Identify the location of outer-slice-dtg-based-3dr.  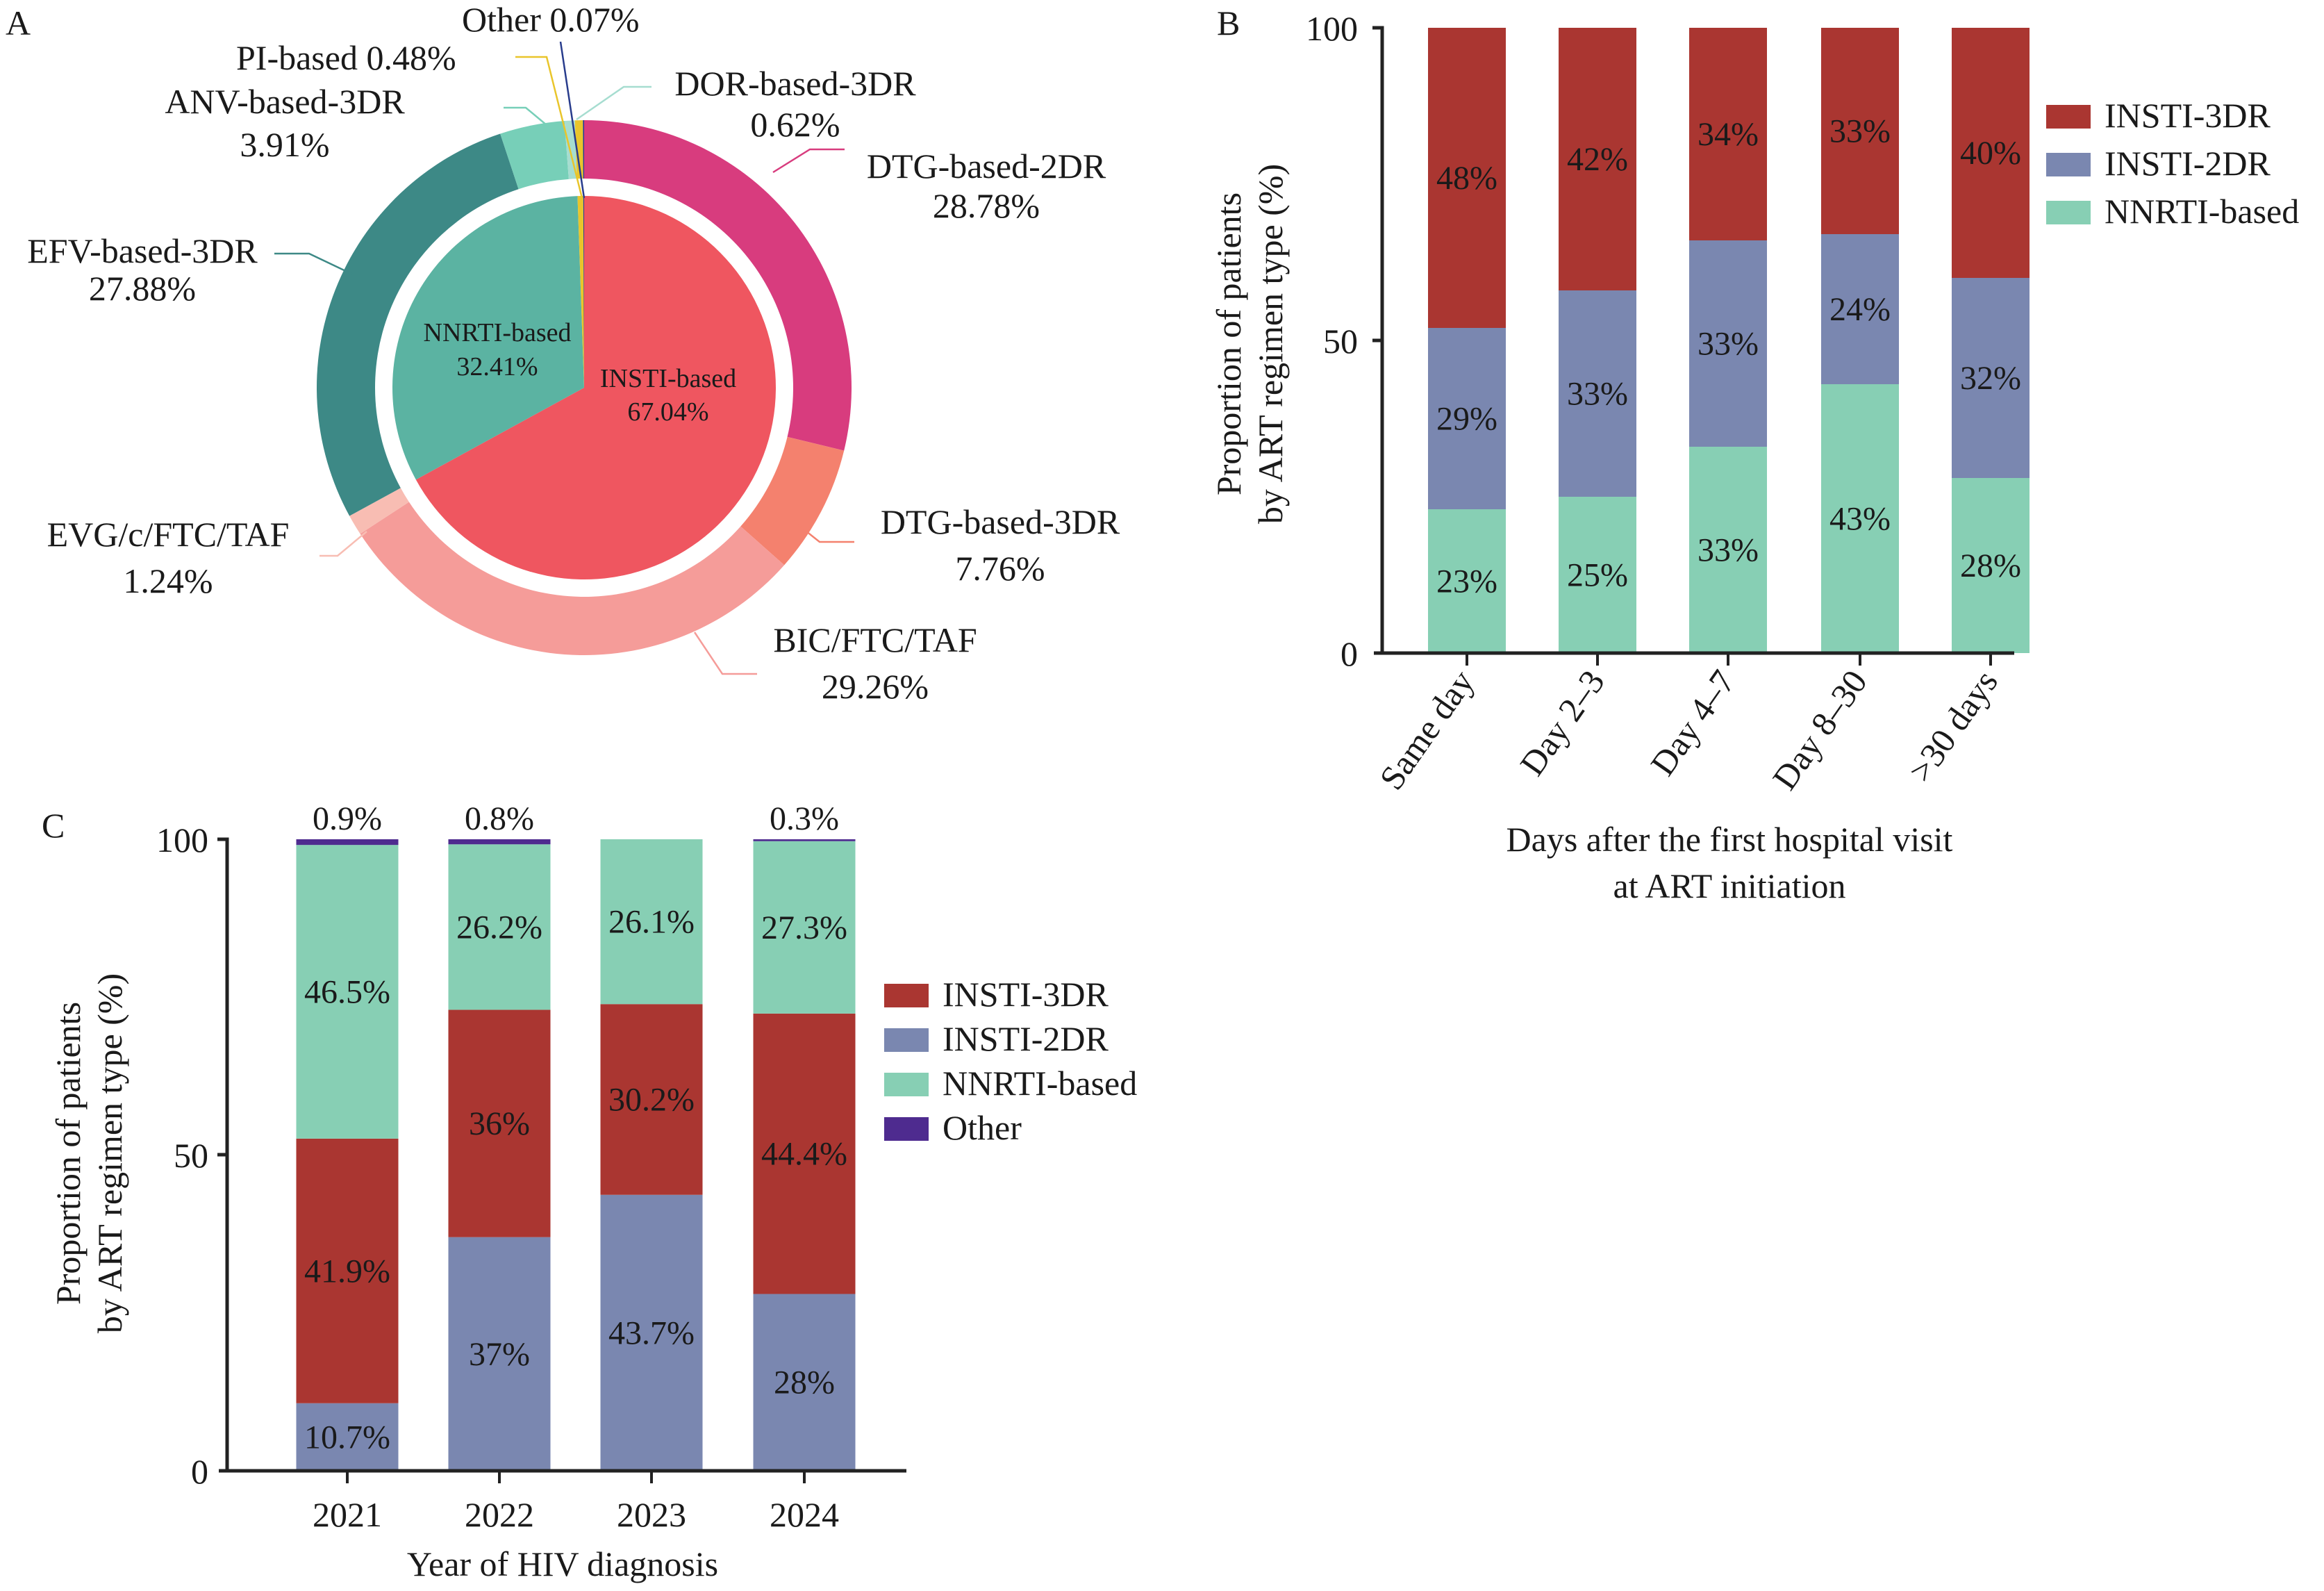
(792, 501).